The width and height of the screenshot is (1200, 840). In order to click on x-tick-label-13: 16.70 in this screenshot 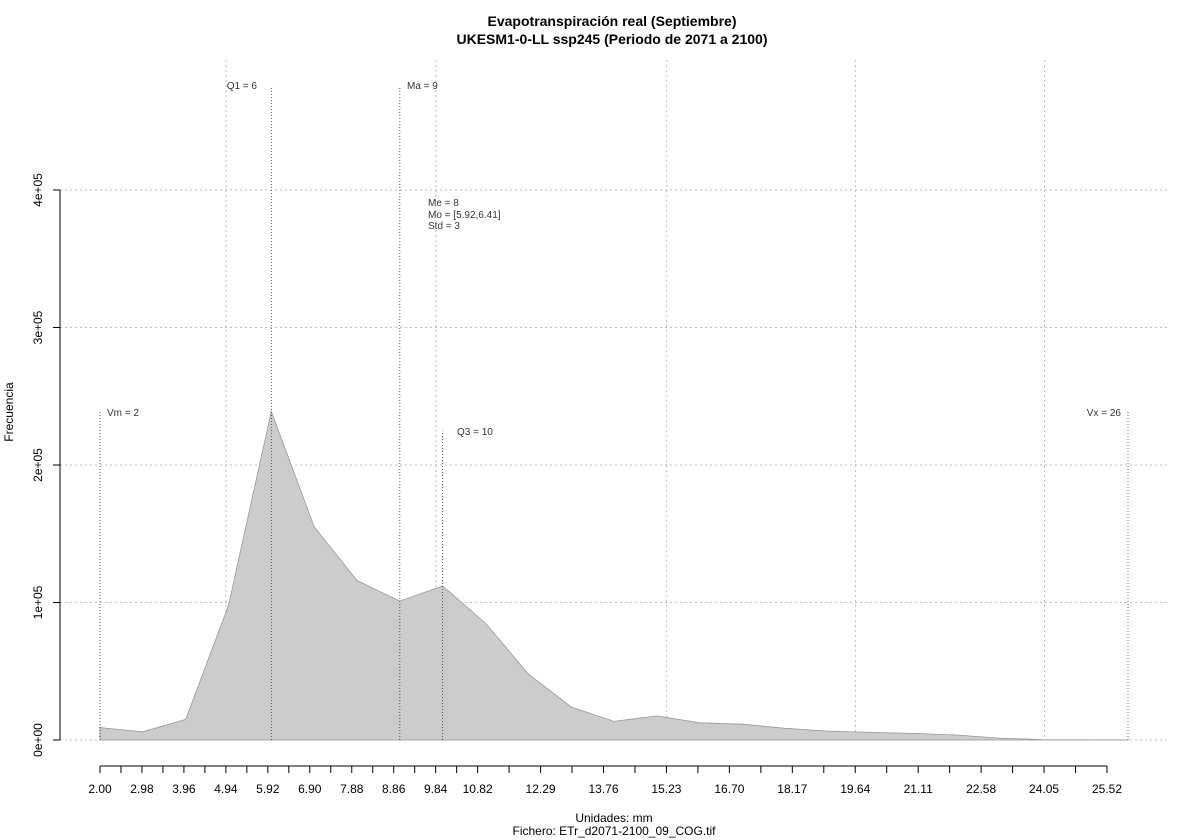, I will do `click(729, 789)`.